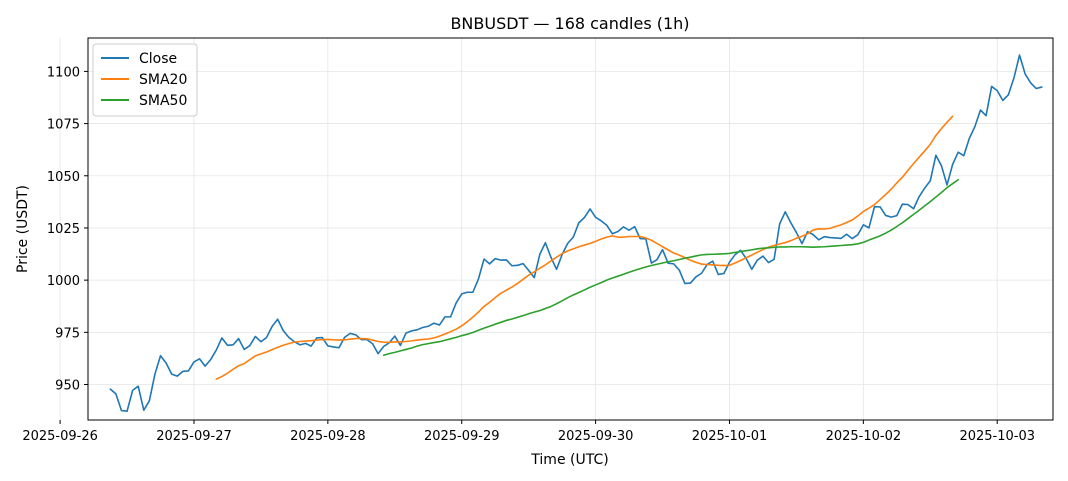 This screenshot has height=481, width=1068. Describe the element at coordinates (462, 436) in the screenshot. I see `x-tick-label: 2025-09-29` at that location.